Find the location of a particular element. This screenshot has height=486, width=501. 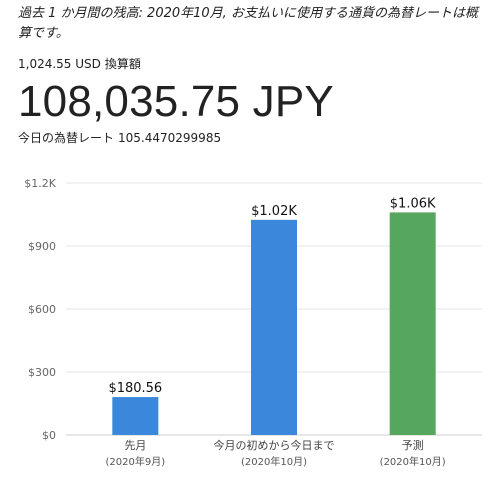

y-tick-label: $0 is located at coordinates (49, 435).